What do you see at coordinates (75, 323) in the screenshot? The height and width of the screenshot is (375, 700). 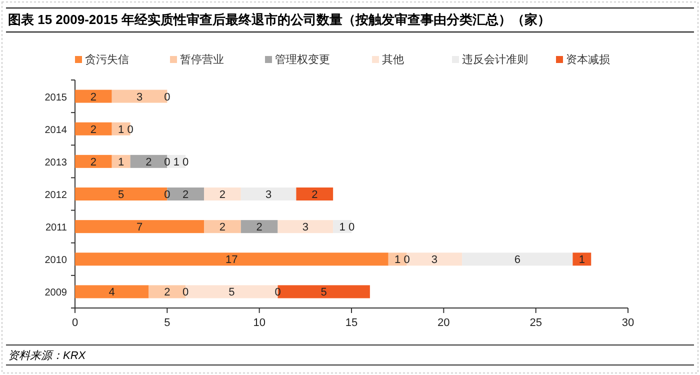 I see `x-tick-label: 0` at bounding box center [75, 323].